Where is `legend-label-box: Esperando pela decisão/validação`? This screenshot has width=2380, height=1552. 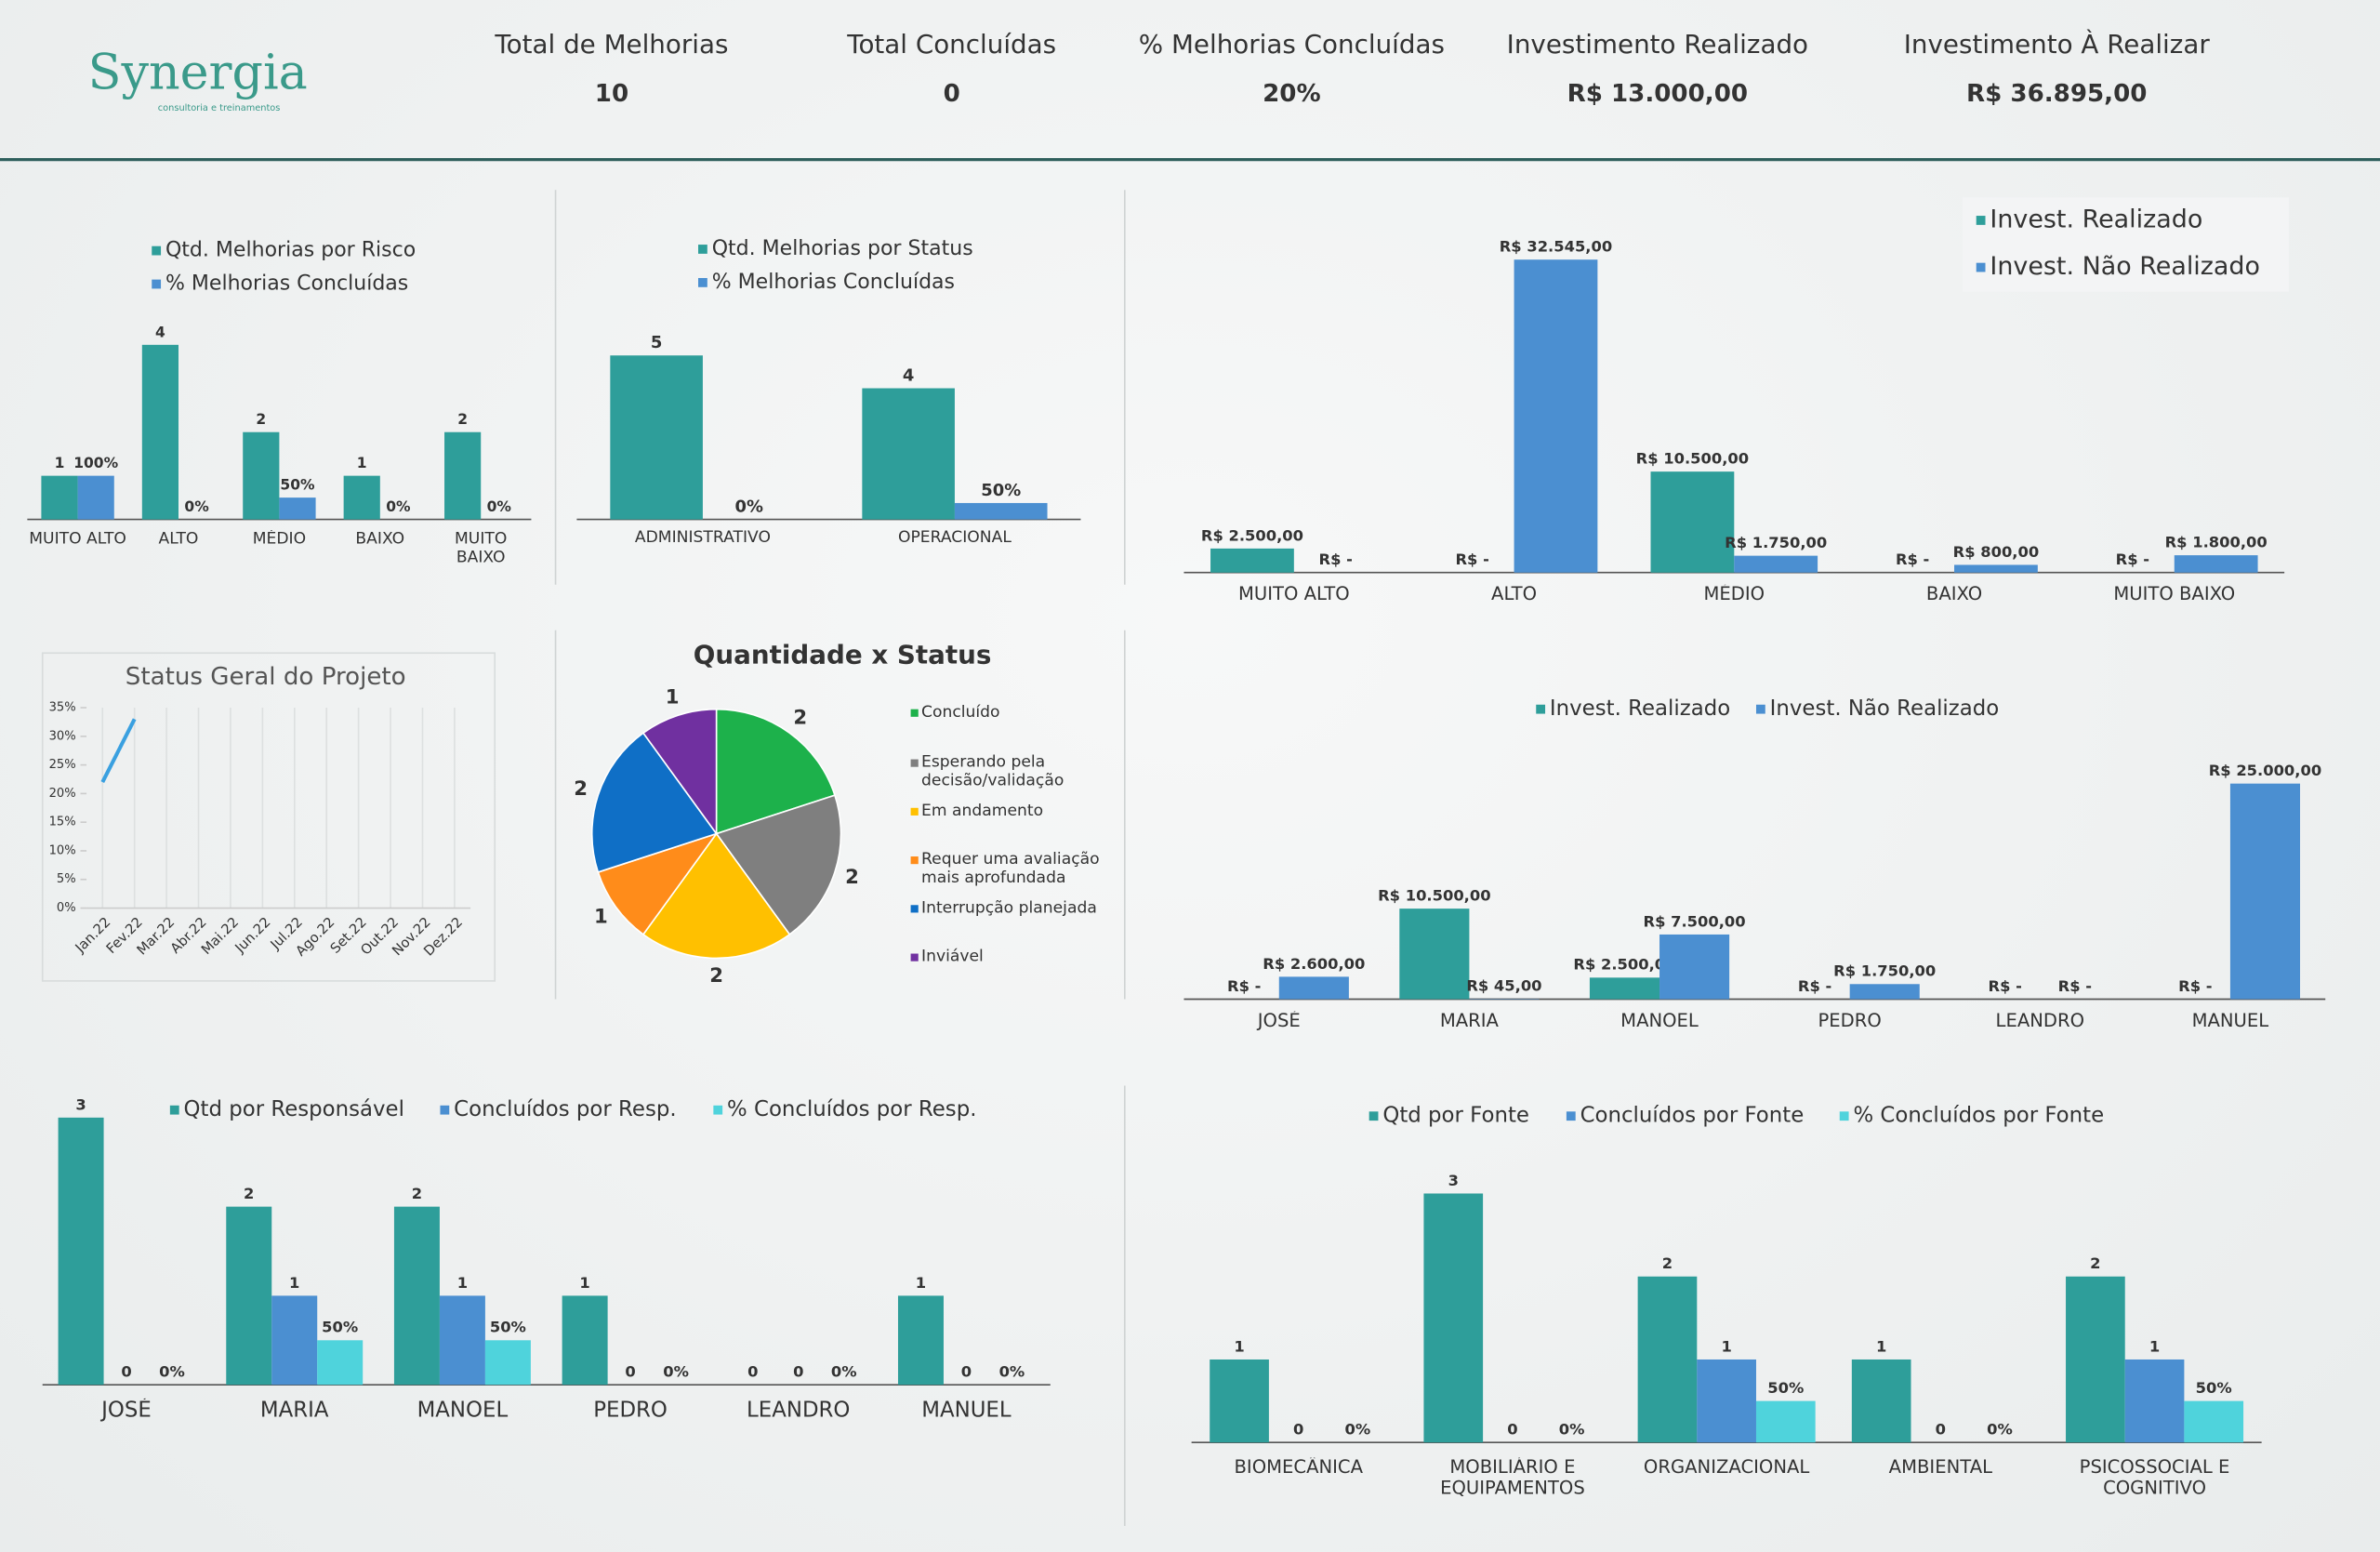 legend-label-box: Esperando pela decisão/validação is located at coordinates (992, 771).